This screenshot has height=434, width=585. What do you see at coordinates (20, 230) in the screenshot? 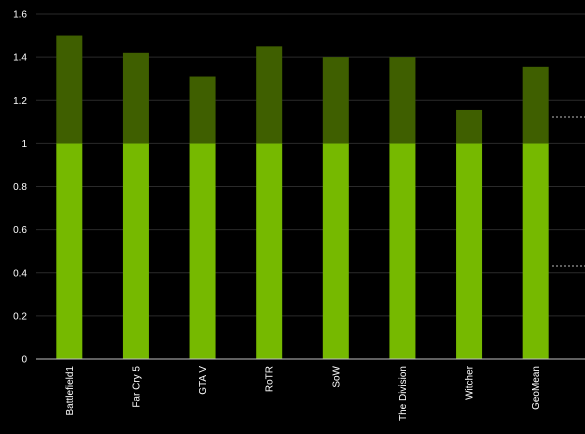
I see `y-tick-label: 0.6` at bounding box center [20, 230].